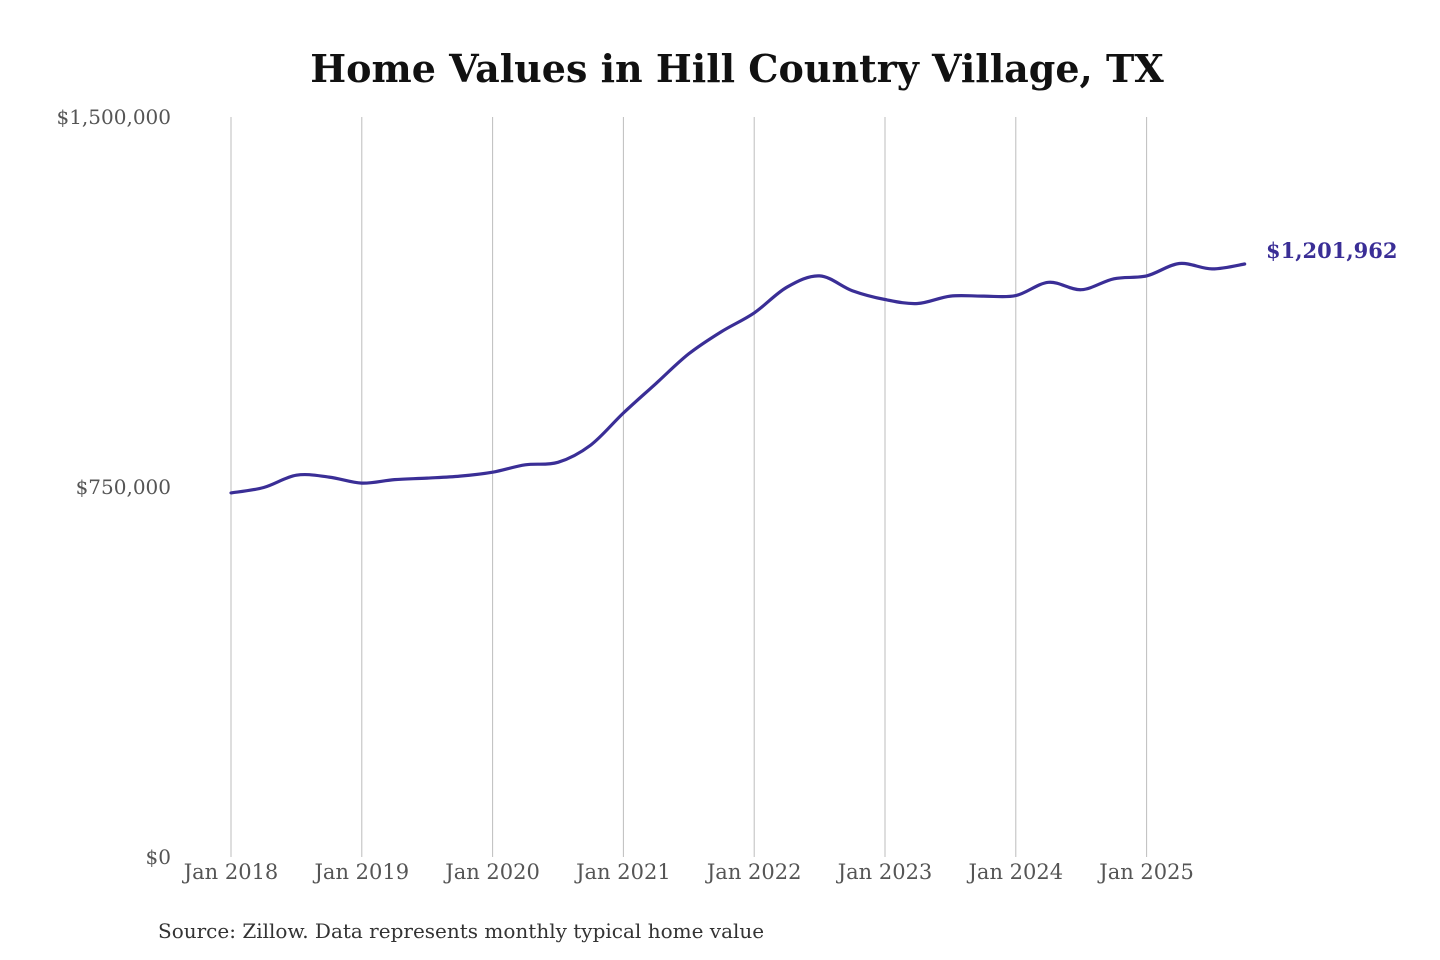  What do you see at coordinates (230, 872) in the screenshot?
I see `x-tick-label: Jan 2018` at bounding box center [230, 872].